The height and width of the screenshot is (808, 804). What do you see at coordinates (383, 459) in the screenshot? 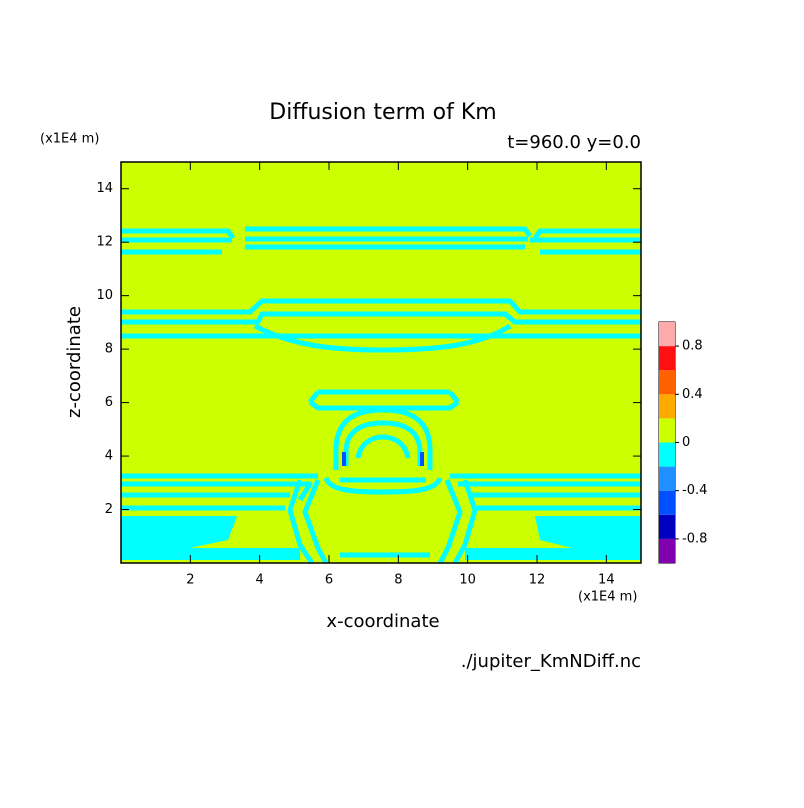
I see `contour-band` at bounding box center [383, 459].